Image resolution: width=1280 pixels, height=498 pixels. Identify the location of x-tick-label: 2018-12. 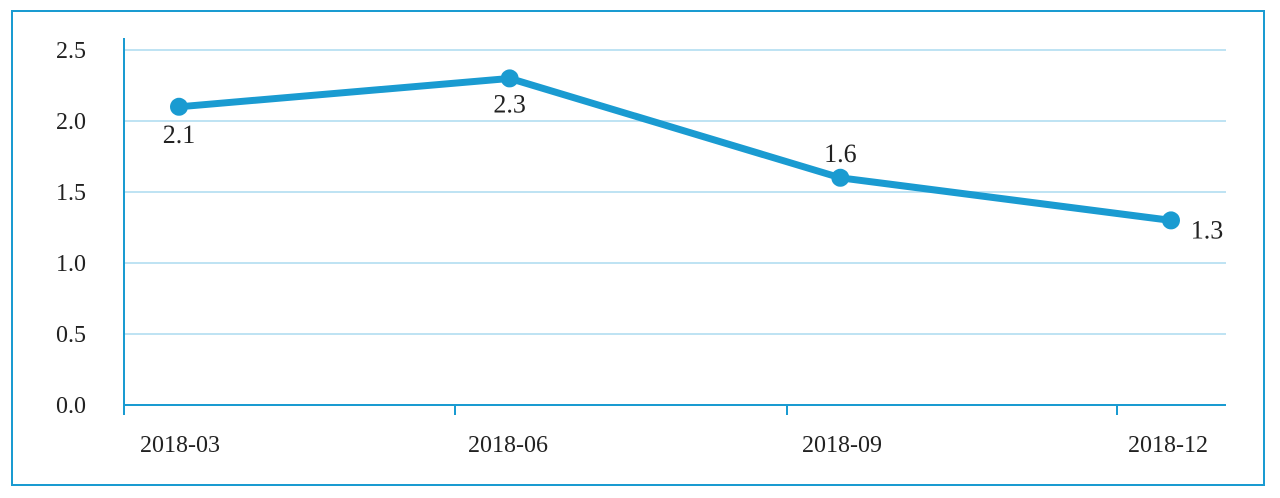
(1168, 445).